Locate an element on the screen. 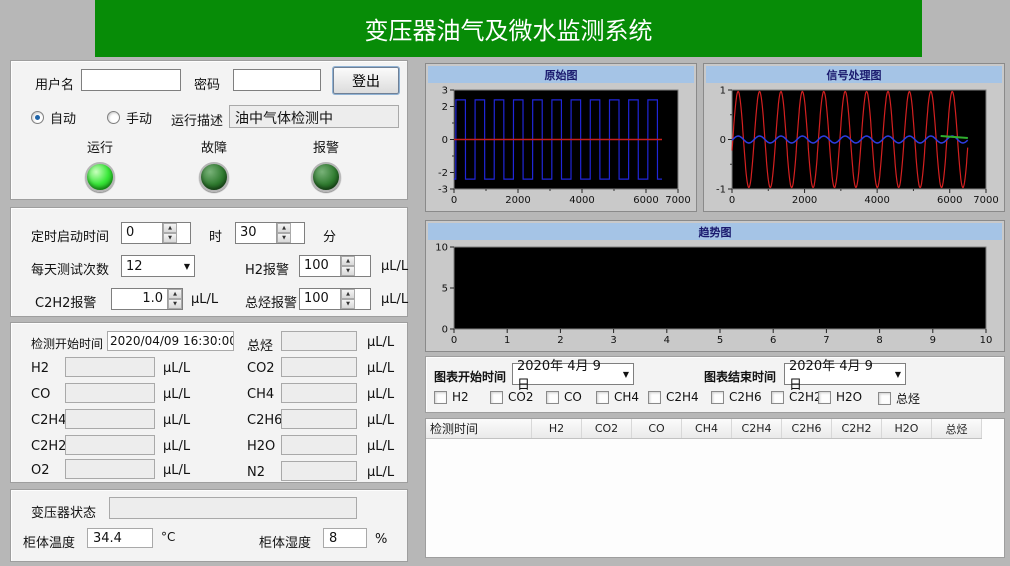  svg-text: 9 is located at coordinates (933, 340).